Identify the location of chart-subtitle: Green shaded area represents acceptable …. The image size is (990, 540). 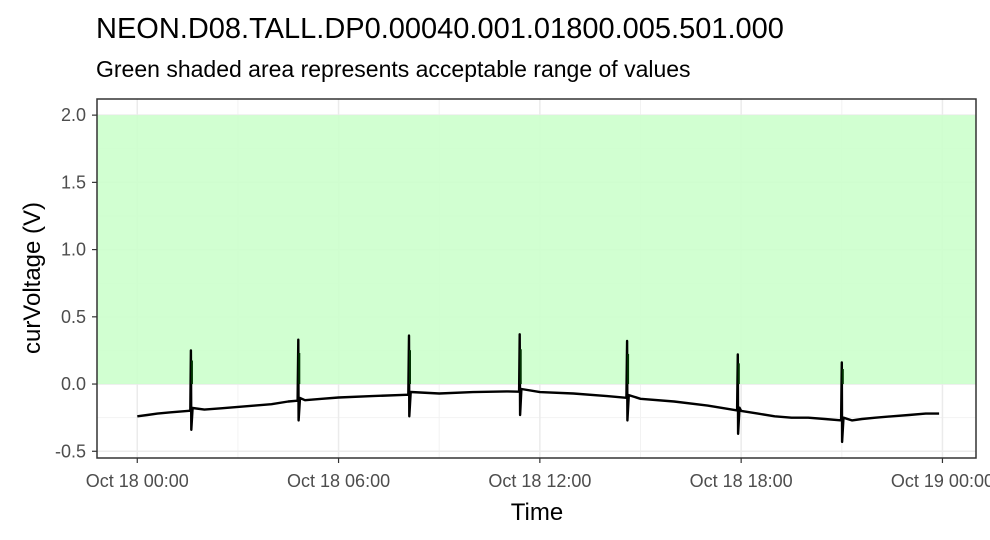
(393, 69).